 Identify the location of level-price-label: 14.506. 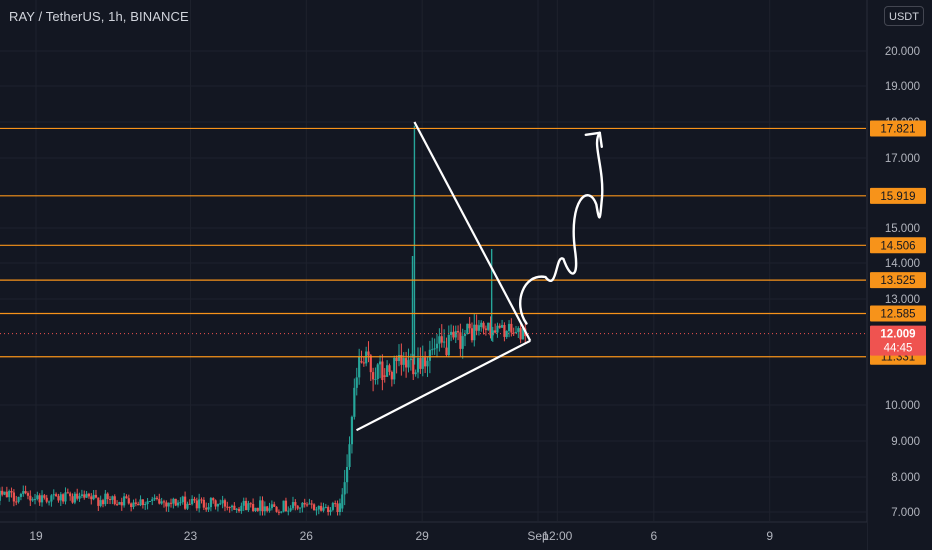
(897, 246).